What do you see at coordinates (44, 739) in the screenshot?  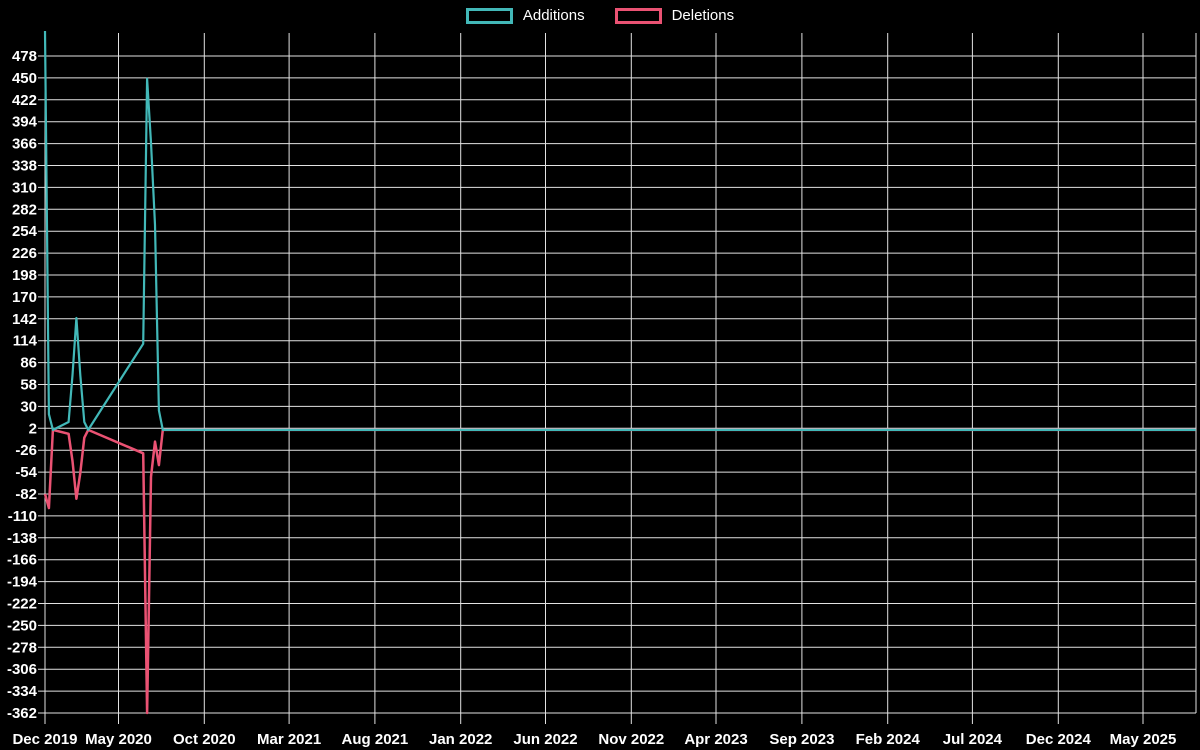 I see `svg-text: Dec 2019` at bounding box center [44, 739].